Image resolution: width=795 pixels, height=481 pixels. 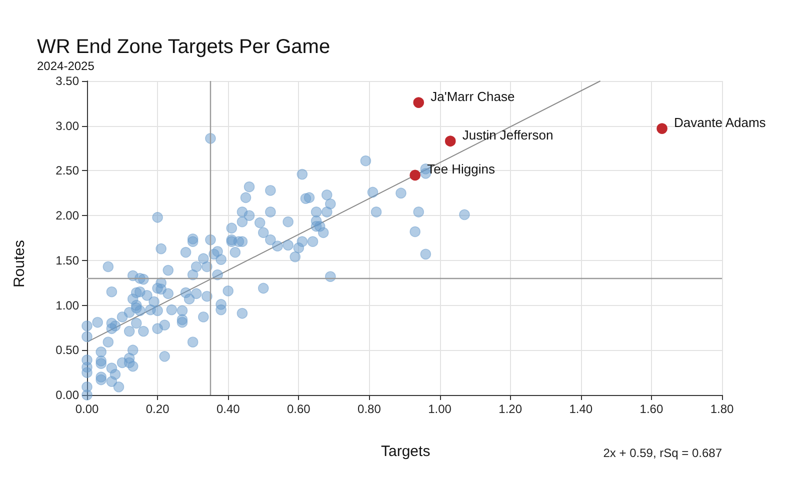 I want to click on y-tick-label: 0.50, so click(x=68, y=350).